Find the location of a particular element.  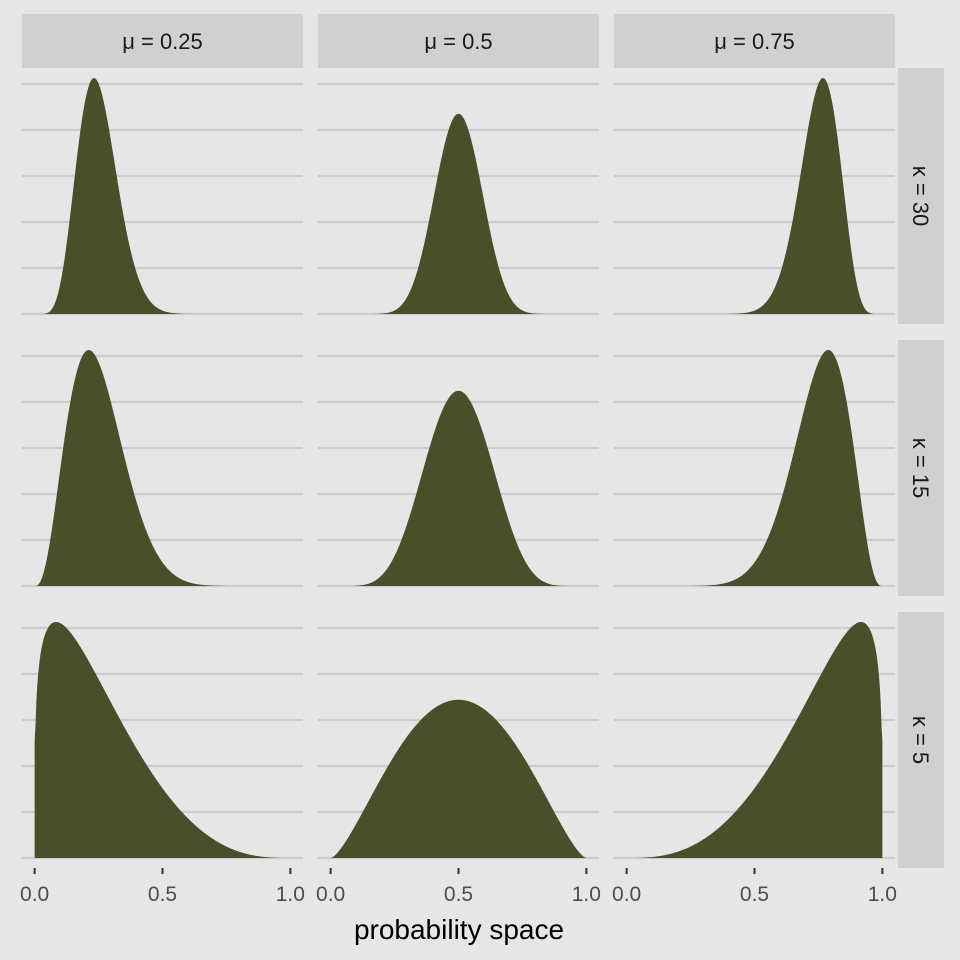

row-strip-label: κ = 5 is located at coordinates (920, 740).